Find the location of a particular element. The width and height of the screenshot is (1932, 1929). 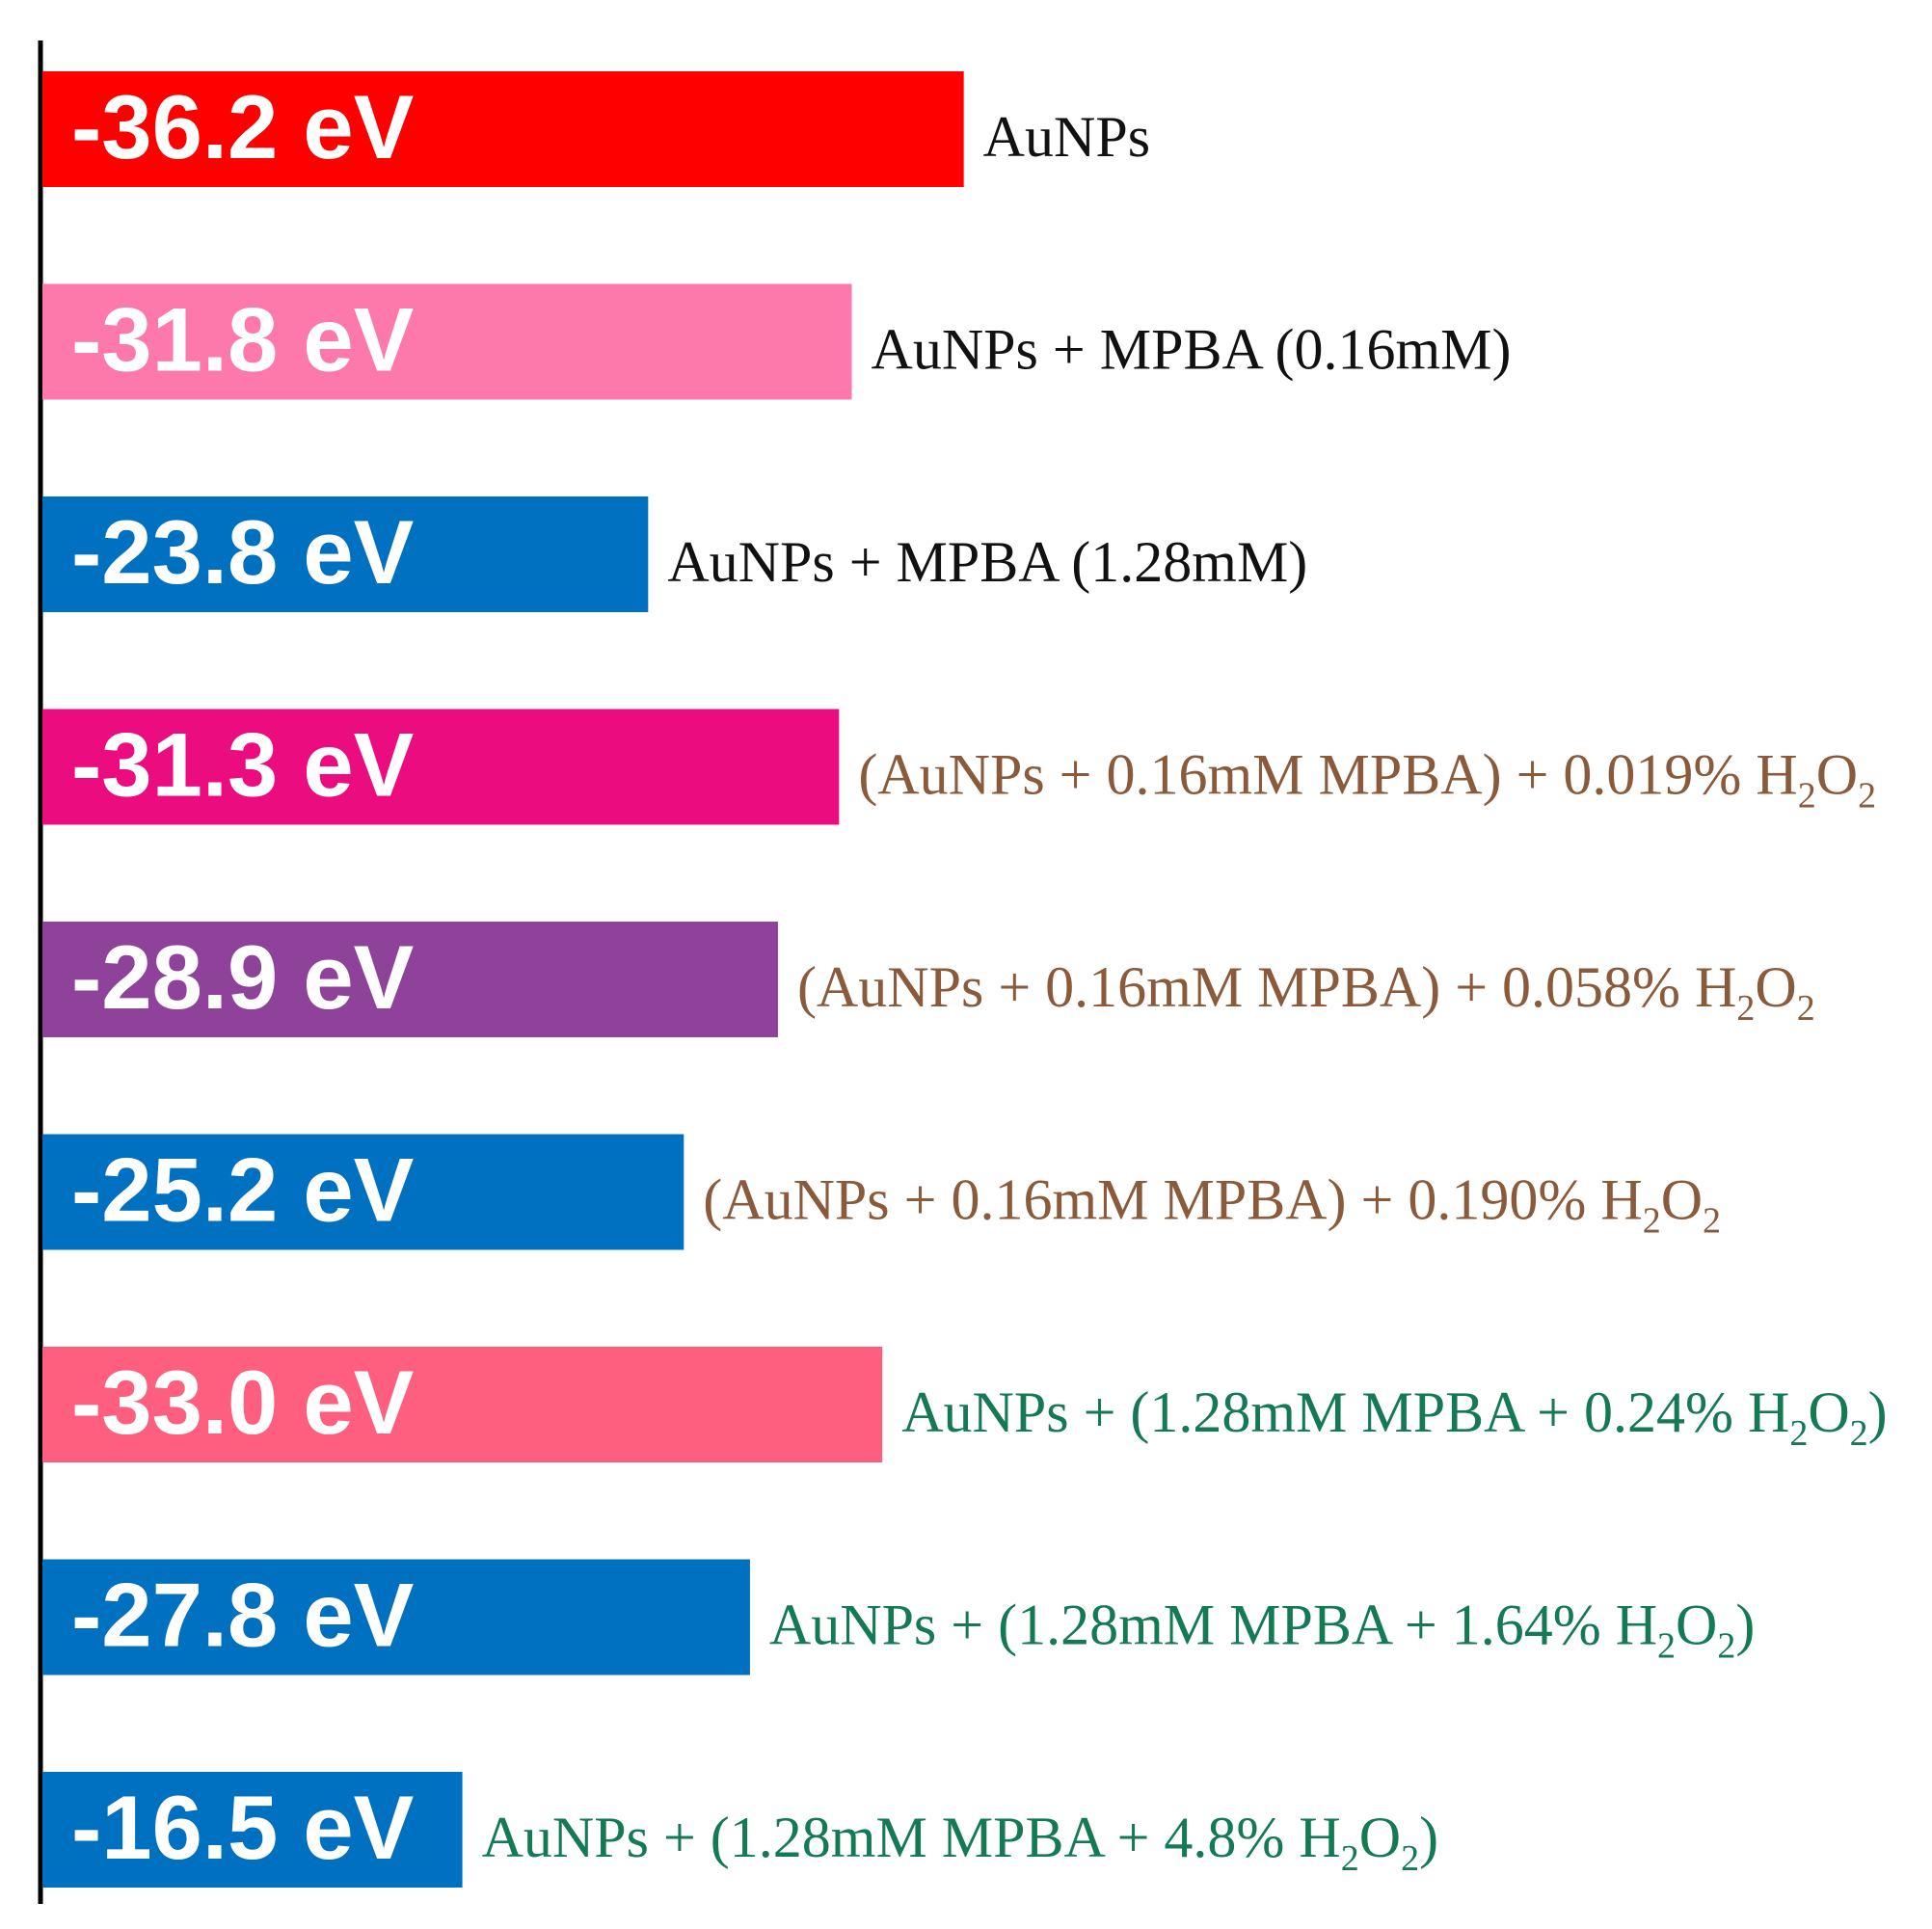

bar-category-label: (AuNPs + 0.16mM MPBA) + 0.190% H2O2 is located at coordinates (1212, 1205).